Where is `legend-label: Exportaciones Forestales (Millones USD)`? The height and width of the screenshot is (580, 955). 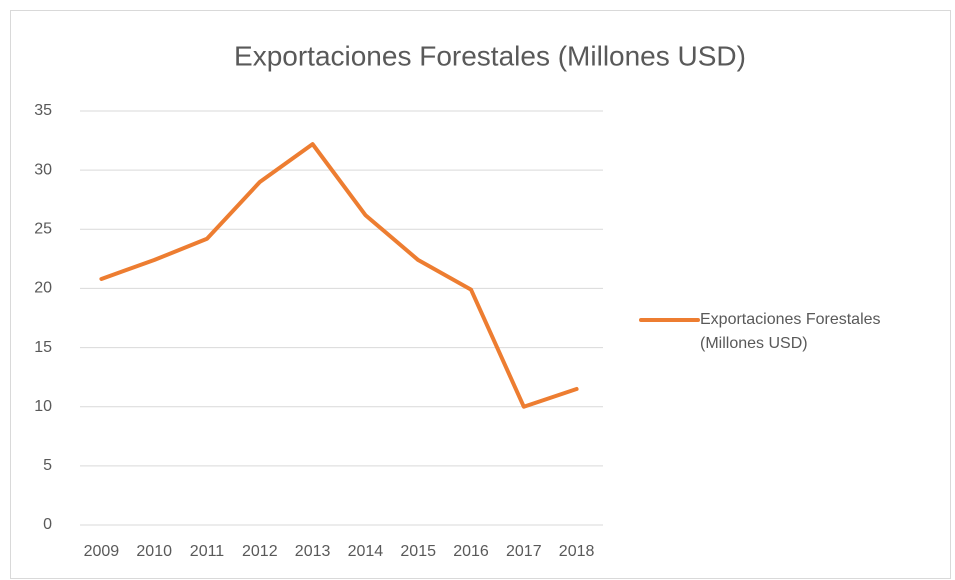
legend-label: Exportaciones Forestales (Millones USD) is located at coordinates (790, 331).